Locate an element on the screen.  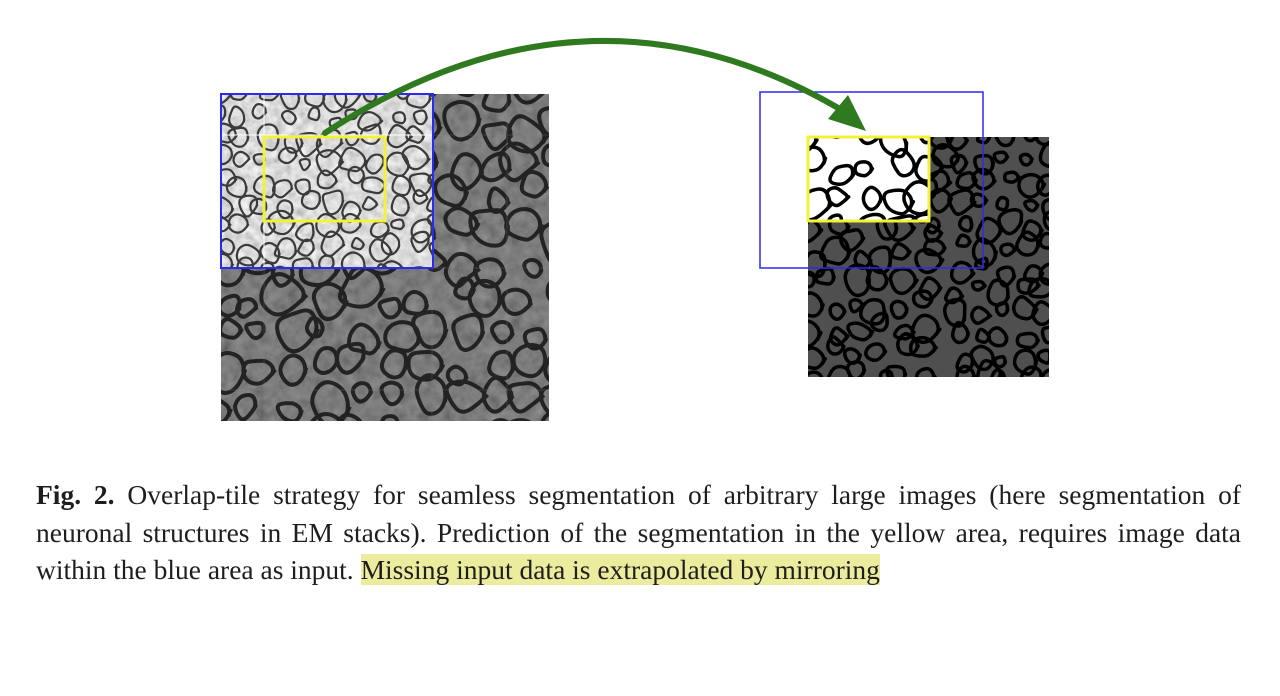
blue-input-box-left is located at coordinates (327, 181).